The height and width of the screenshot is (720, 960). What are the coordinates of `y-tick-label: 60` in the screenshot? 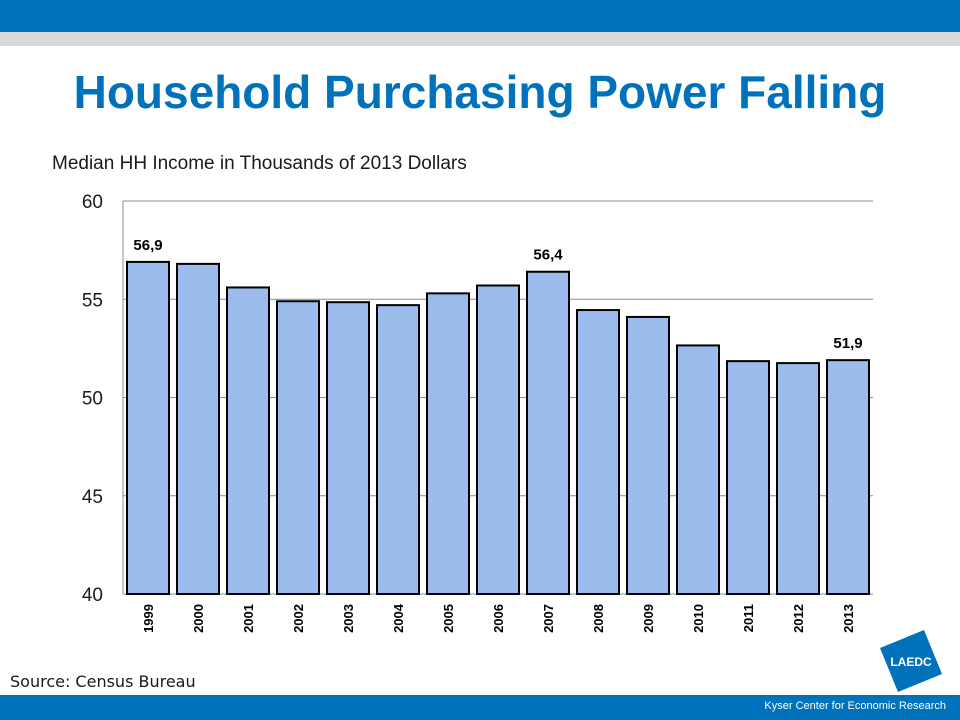 It's located at (92, 202).